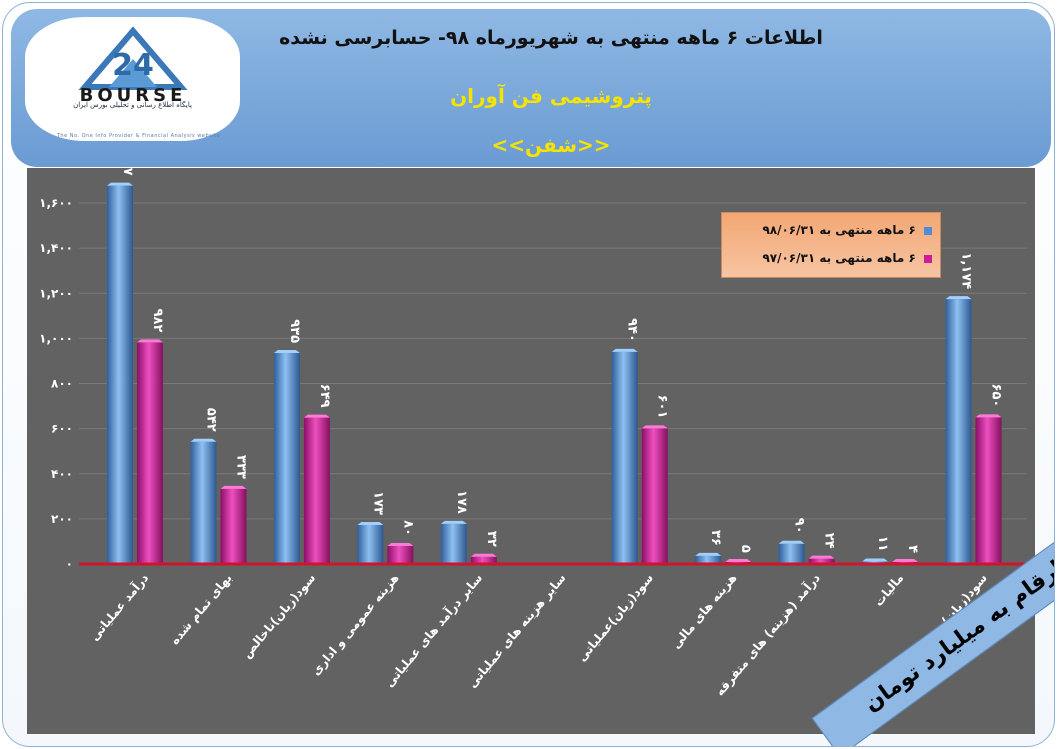 This screenshot has height=749, width=1057. I want to click on data-label: ۱۷۸, so click(461, 502).